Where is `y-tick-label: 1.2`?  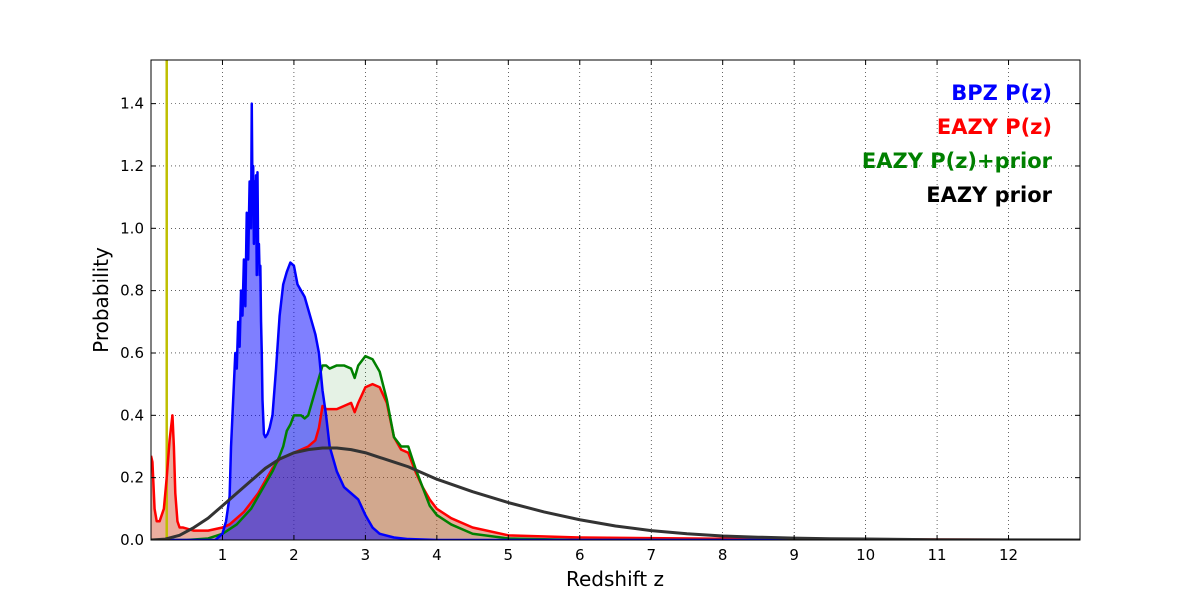
y-tick-label: 1.2 is located at coordinates (132, 166).